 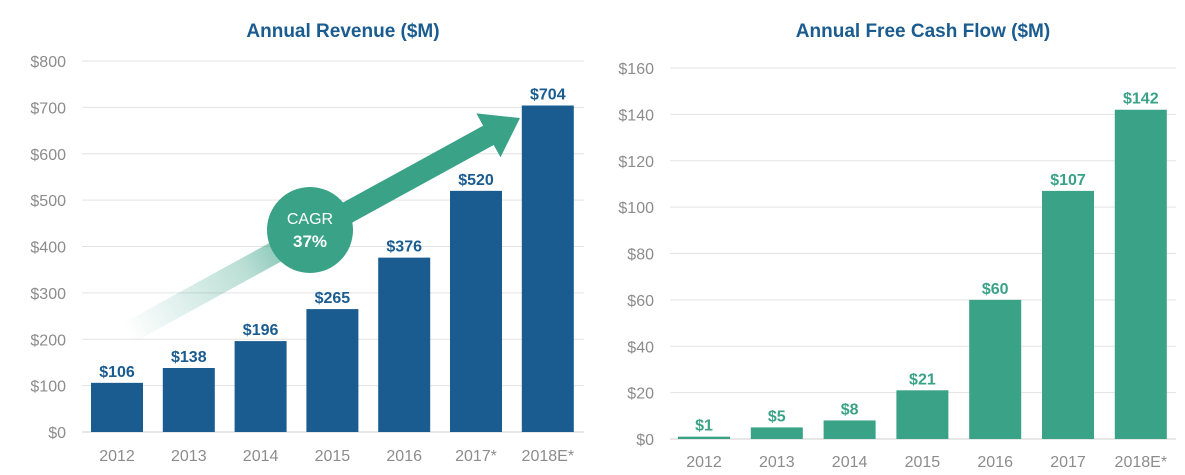 I want to click on revenue-x-tick-label: 2017*, so click(x=476, y=456).